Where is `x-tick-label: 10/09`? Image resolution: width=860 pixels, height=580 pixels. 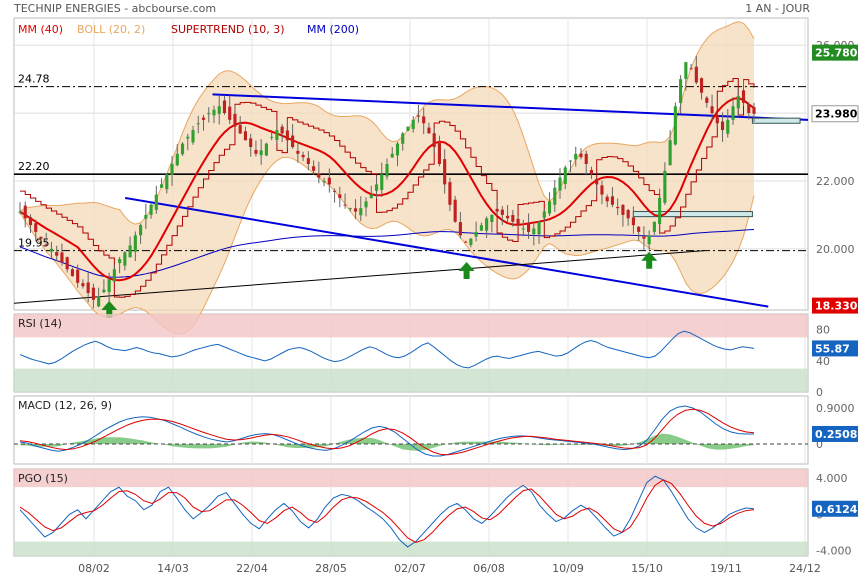 x-tick-label: 10/09 is located at coordinates (568, 568).